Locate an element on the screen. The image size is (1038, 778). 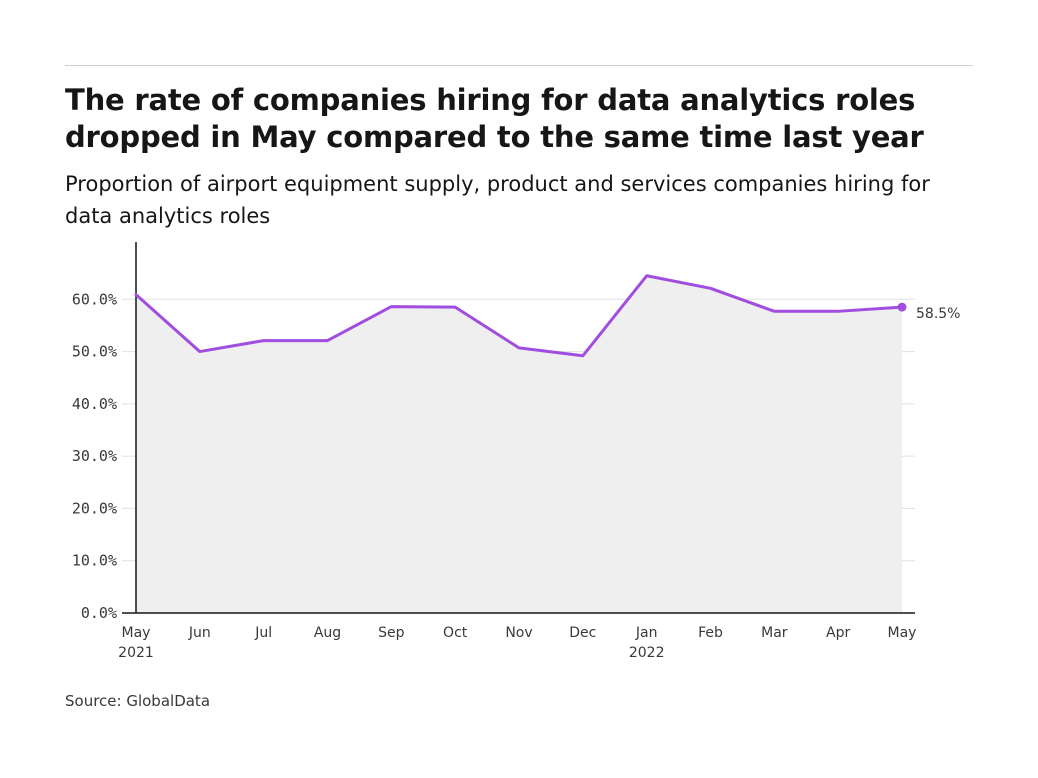
x-tick-label-5: Oct is located at coordinates (455, 633).